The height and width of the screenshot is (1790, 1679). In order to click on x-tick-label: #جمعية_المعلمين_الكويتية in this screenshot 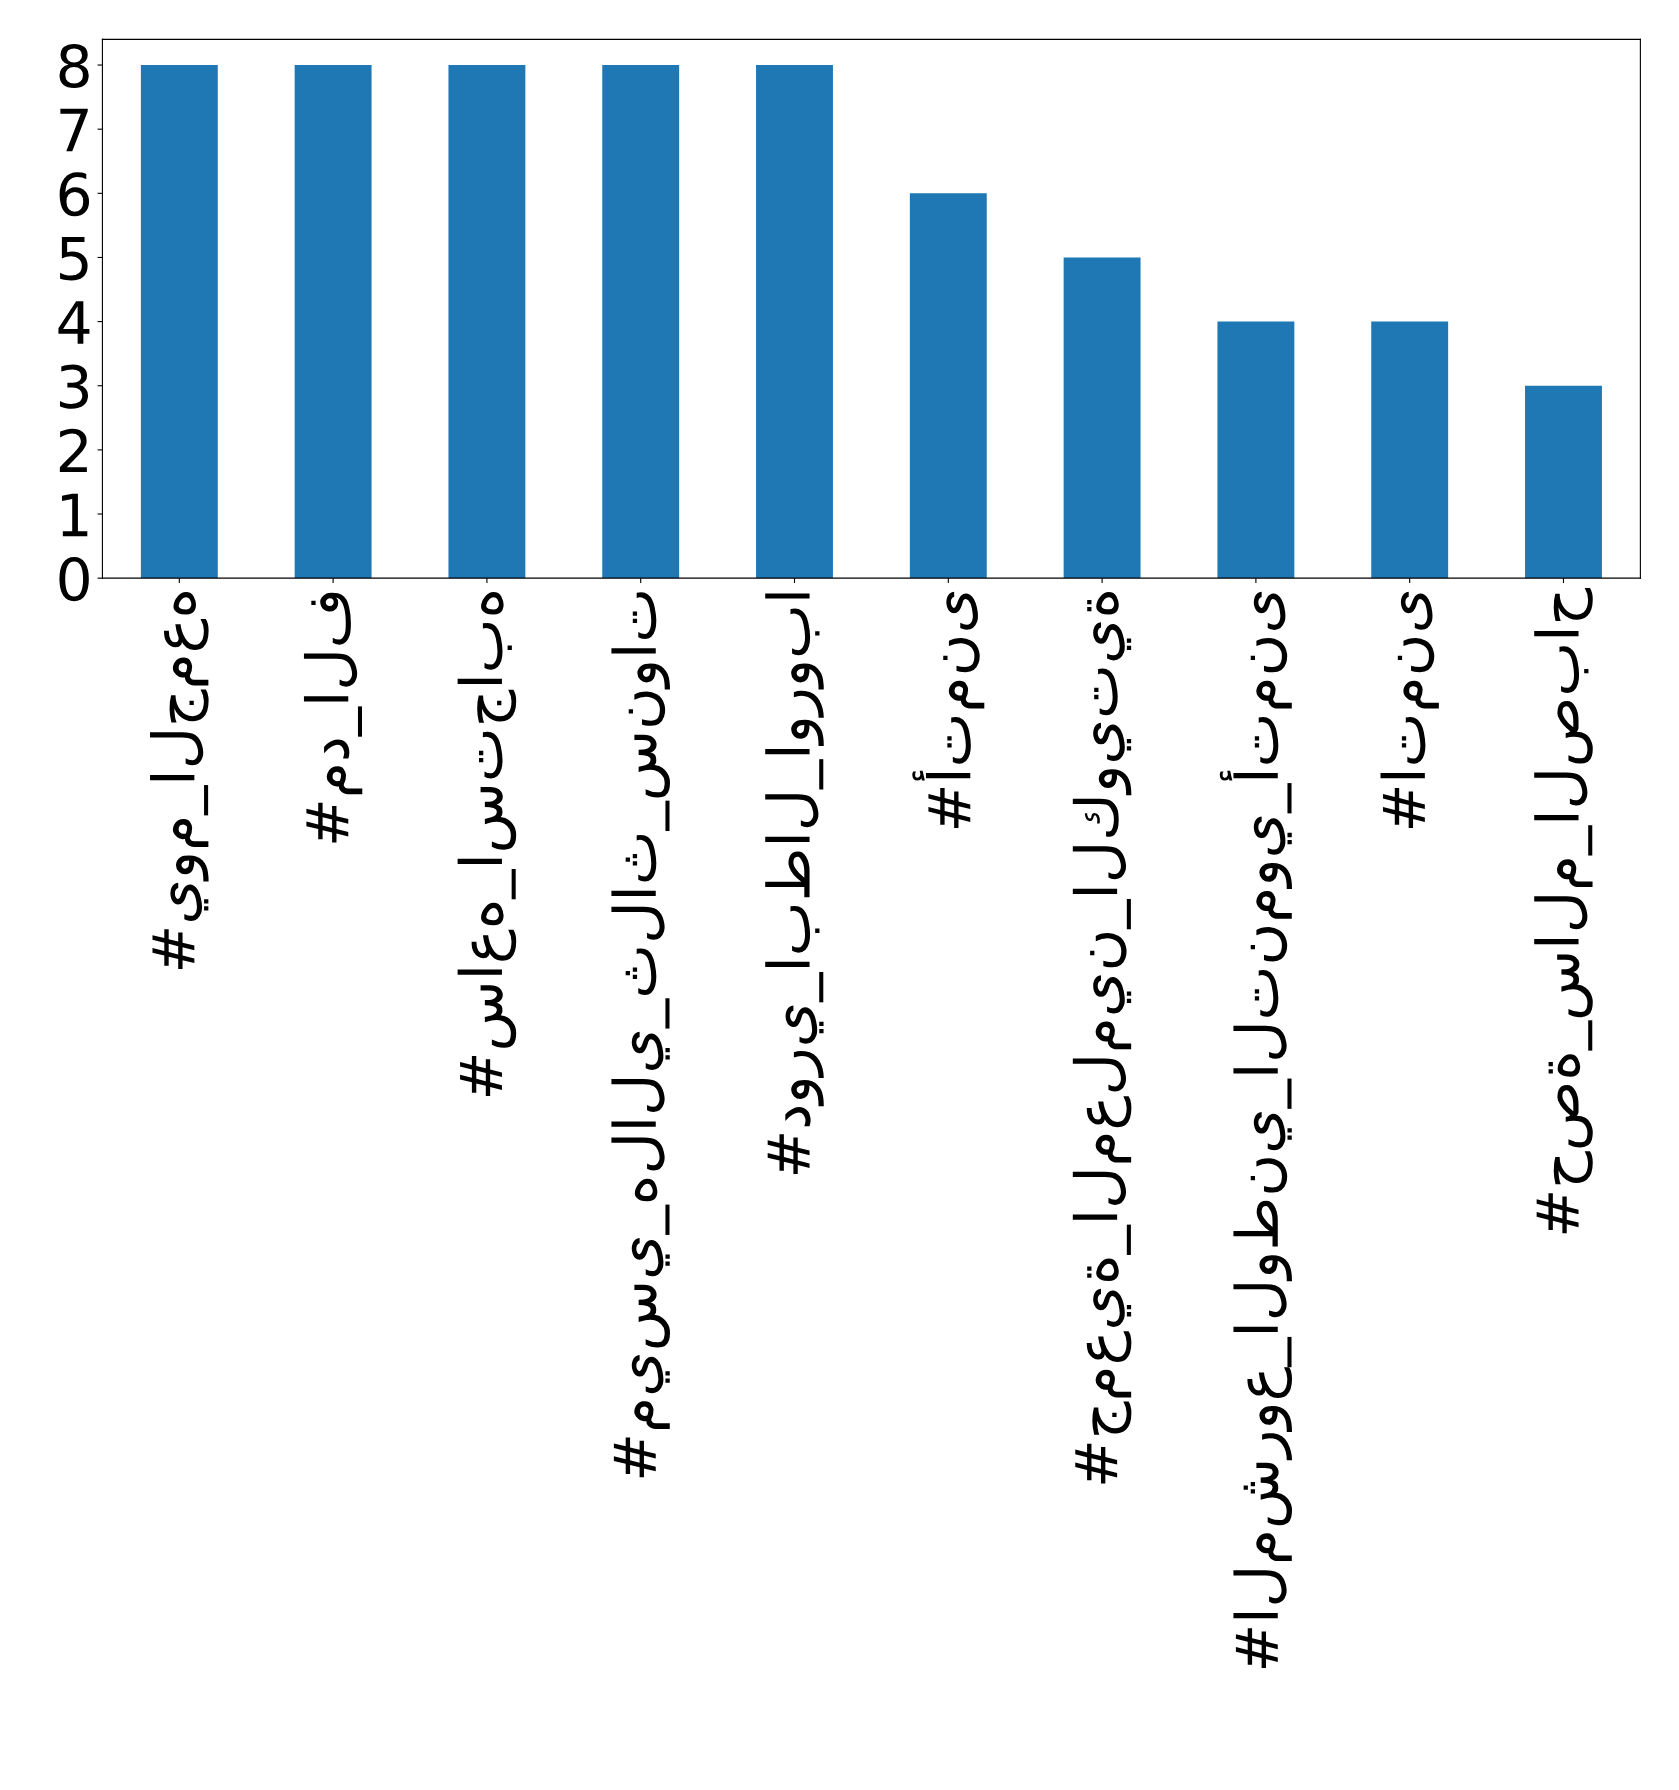, I will do `click(1102, 1038)`.